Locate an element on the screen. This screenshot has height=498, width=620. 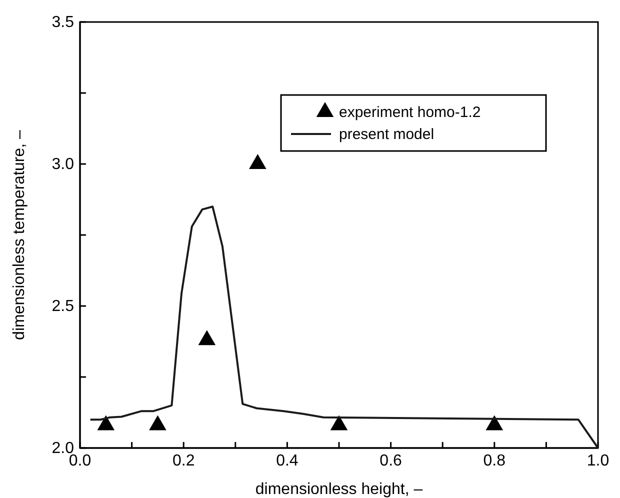
y-axis-title: dimensionless temperature, – is located at coordinates (19, 235).